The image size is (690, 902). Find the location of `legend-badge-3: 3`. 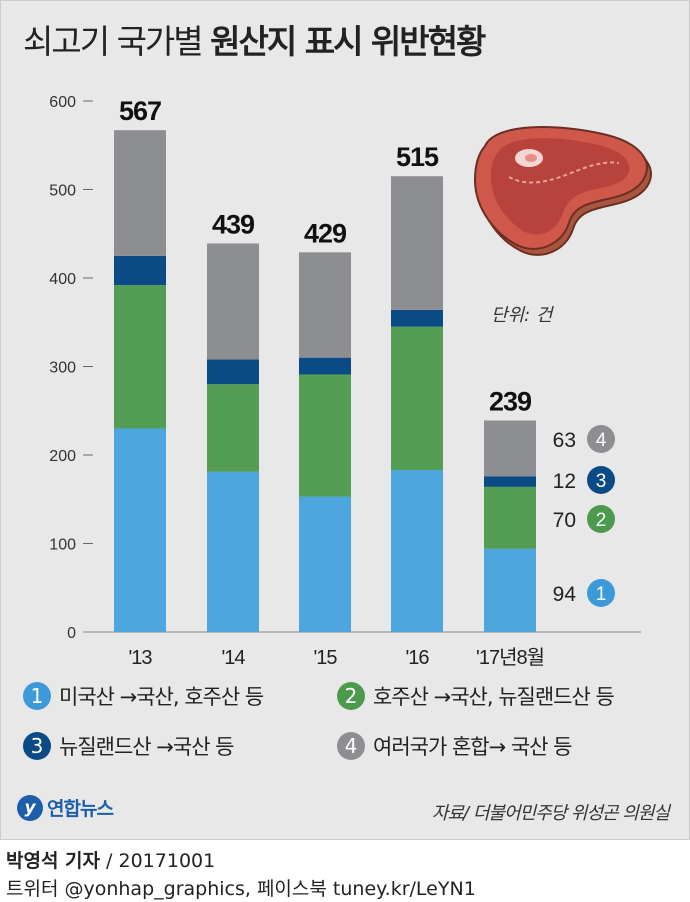

legend-badge-3: 3 is located at coordinates (37, 746).